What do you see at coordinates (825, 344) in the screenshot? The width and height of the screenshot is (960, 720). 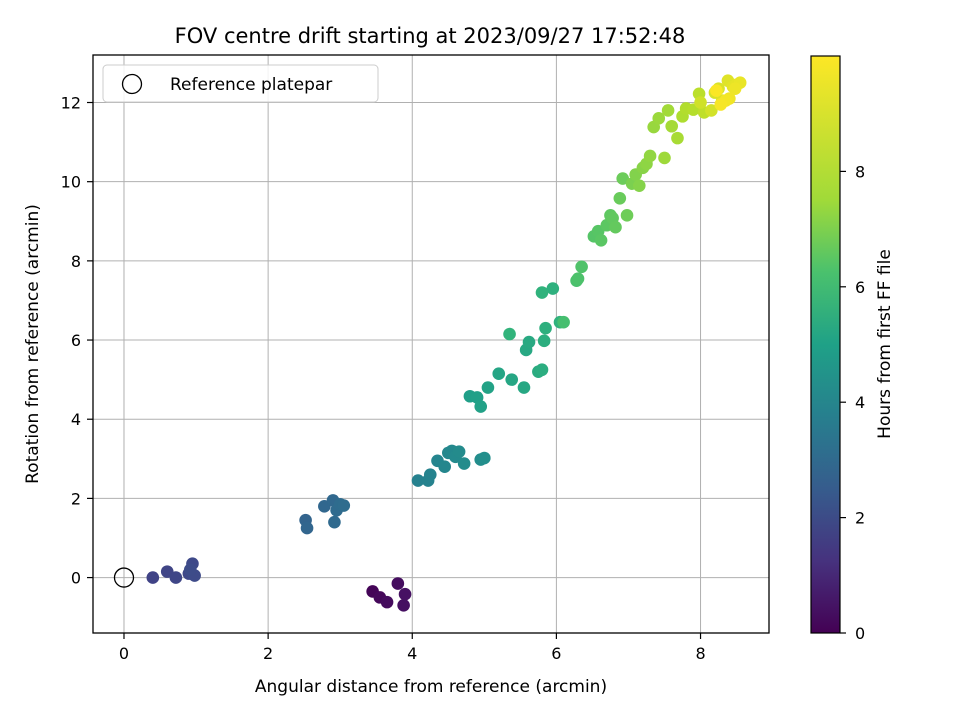 I see `colorbar-gradient` at bounding box center [825, 344].